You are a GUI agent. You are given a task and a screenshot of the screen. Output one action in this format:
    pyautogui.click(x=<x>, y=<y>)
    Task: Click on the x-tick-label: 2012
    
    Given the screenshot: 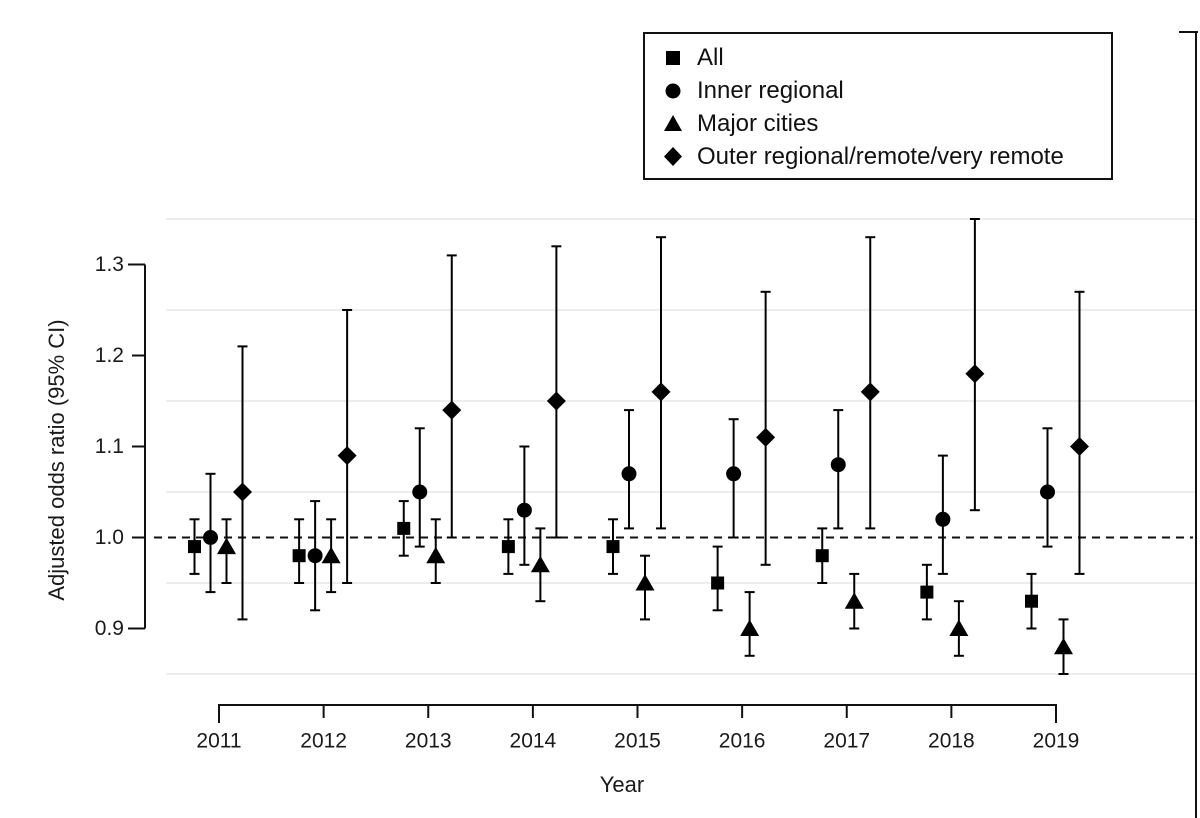 What is the action you would take?
    pyautogui.click(x=323, y=741)
    